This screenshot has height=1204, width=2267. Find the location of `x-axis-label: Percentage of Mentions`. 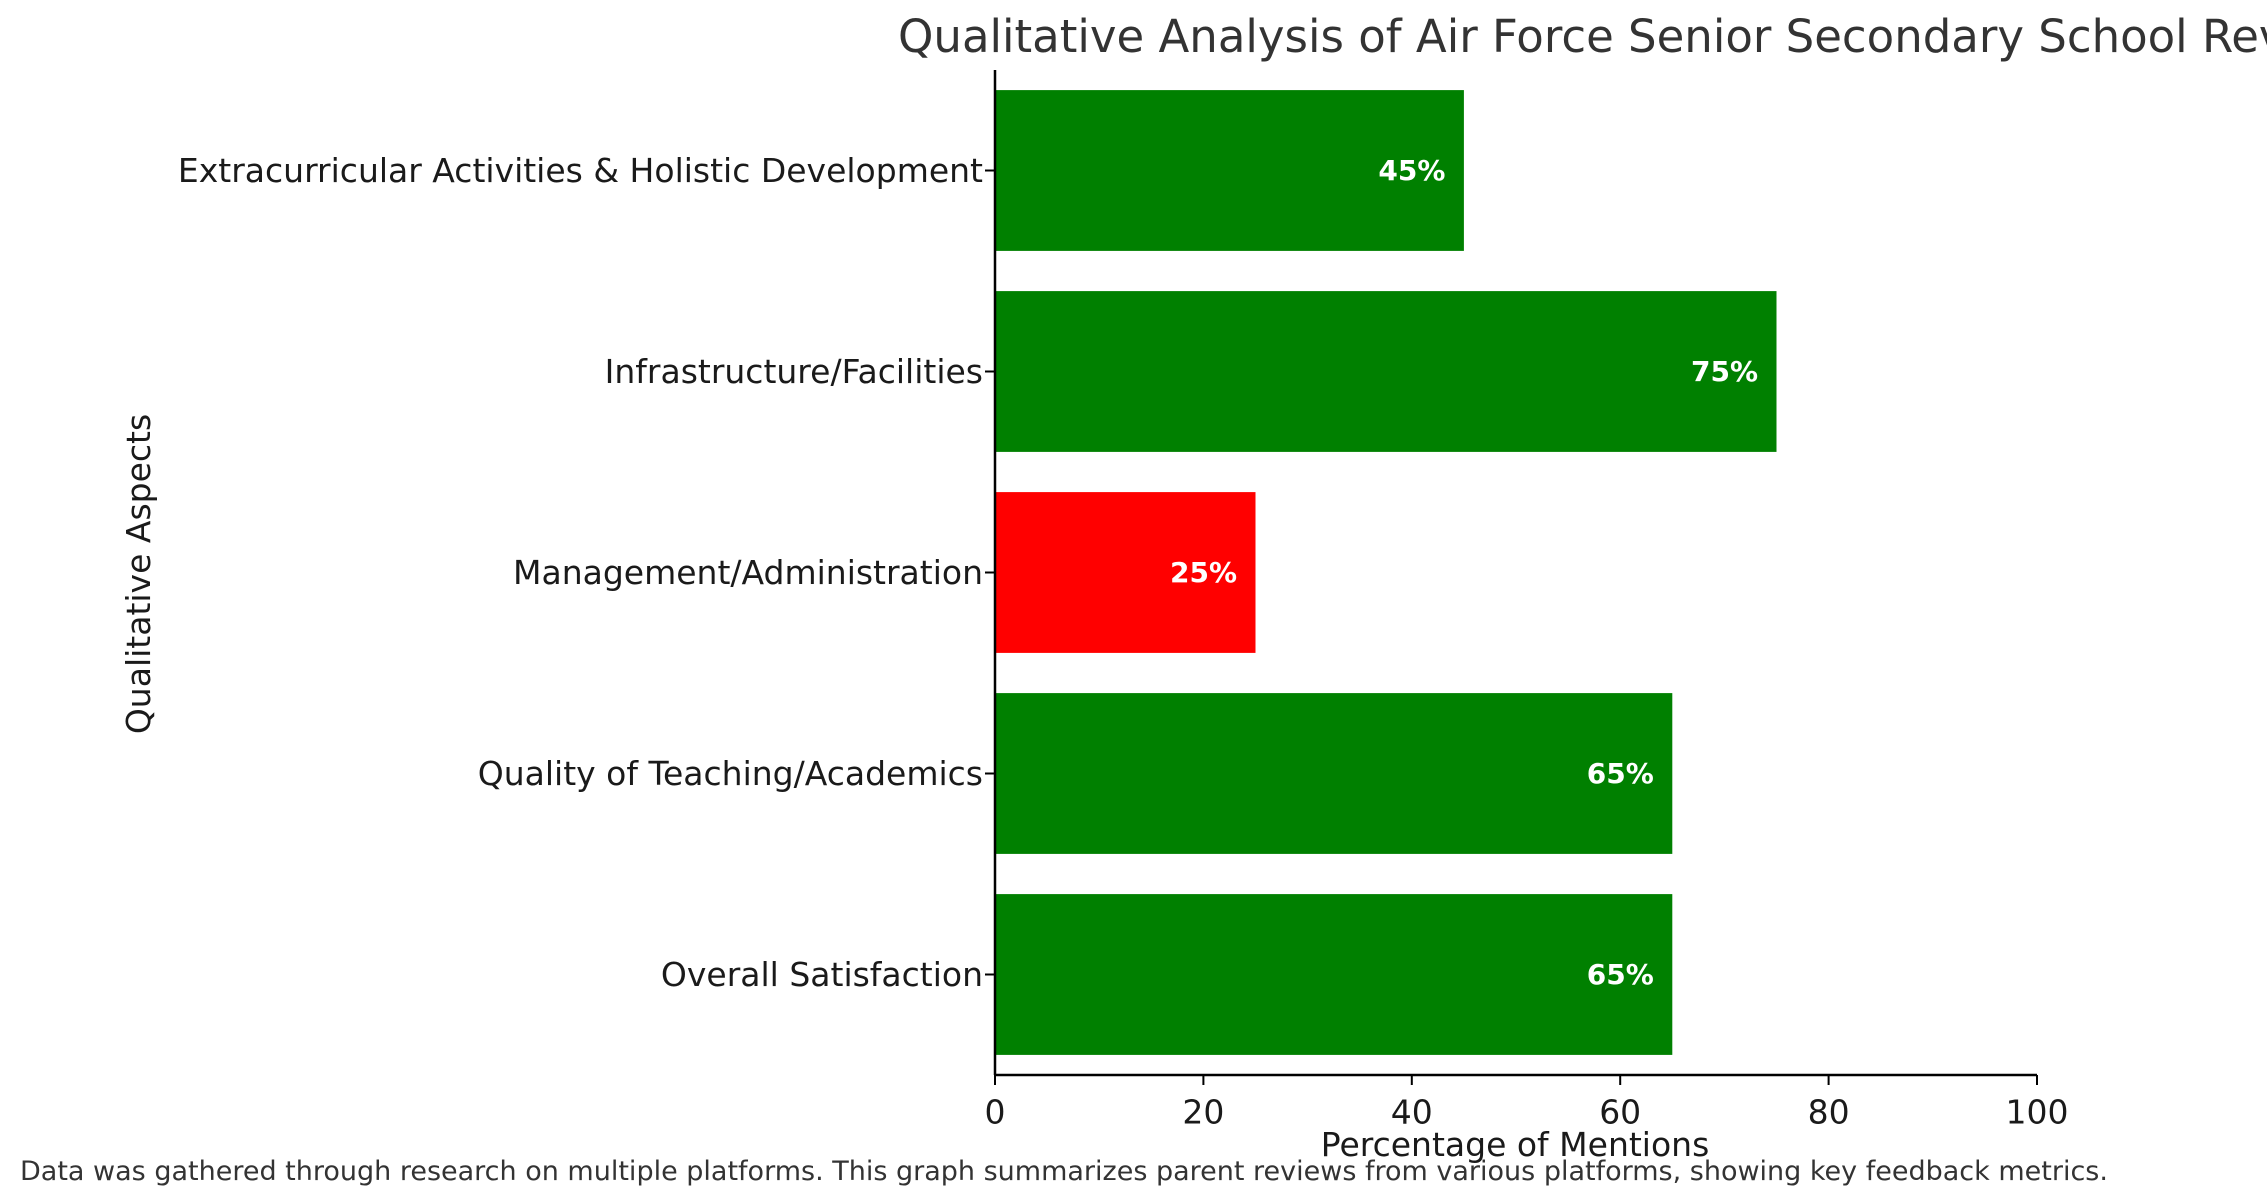

x-axis-label: Percentage of Mentions is located at coordinates (1515, 1144).